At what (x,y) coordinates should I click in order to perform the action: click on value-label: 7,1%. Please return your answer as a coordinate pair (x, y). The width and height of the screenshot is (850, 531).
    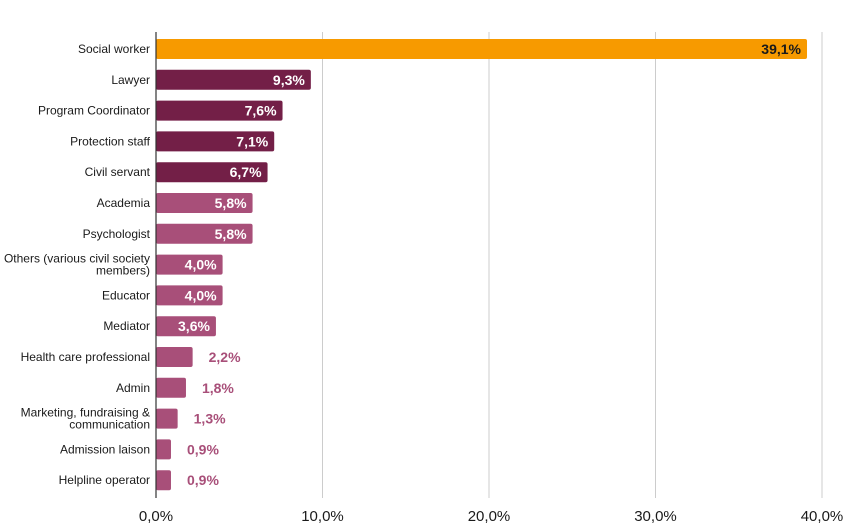
    Looking at the image, I should click on (252, 141).